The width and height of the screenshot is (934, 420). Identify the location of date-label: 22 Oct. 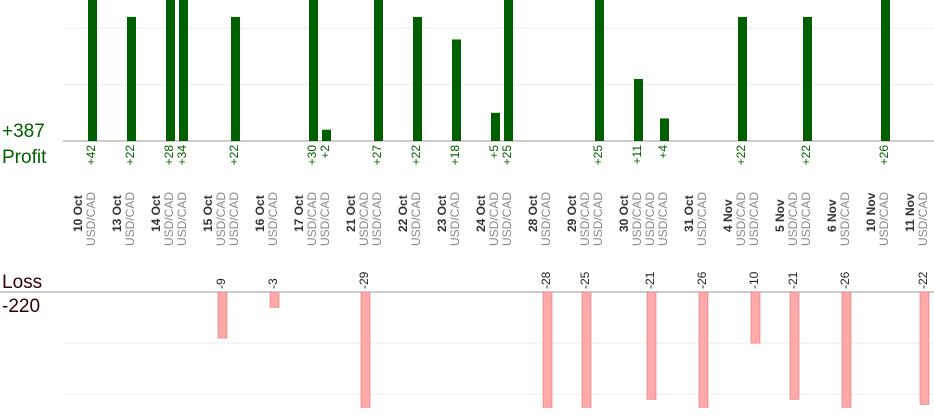
(403, 213).